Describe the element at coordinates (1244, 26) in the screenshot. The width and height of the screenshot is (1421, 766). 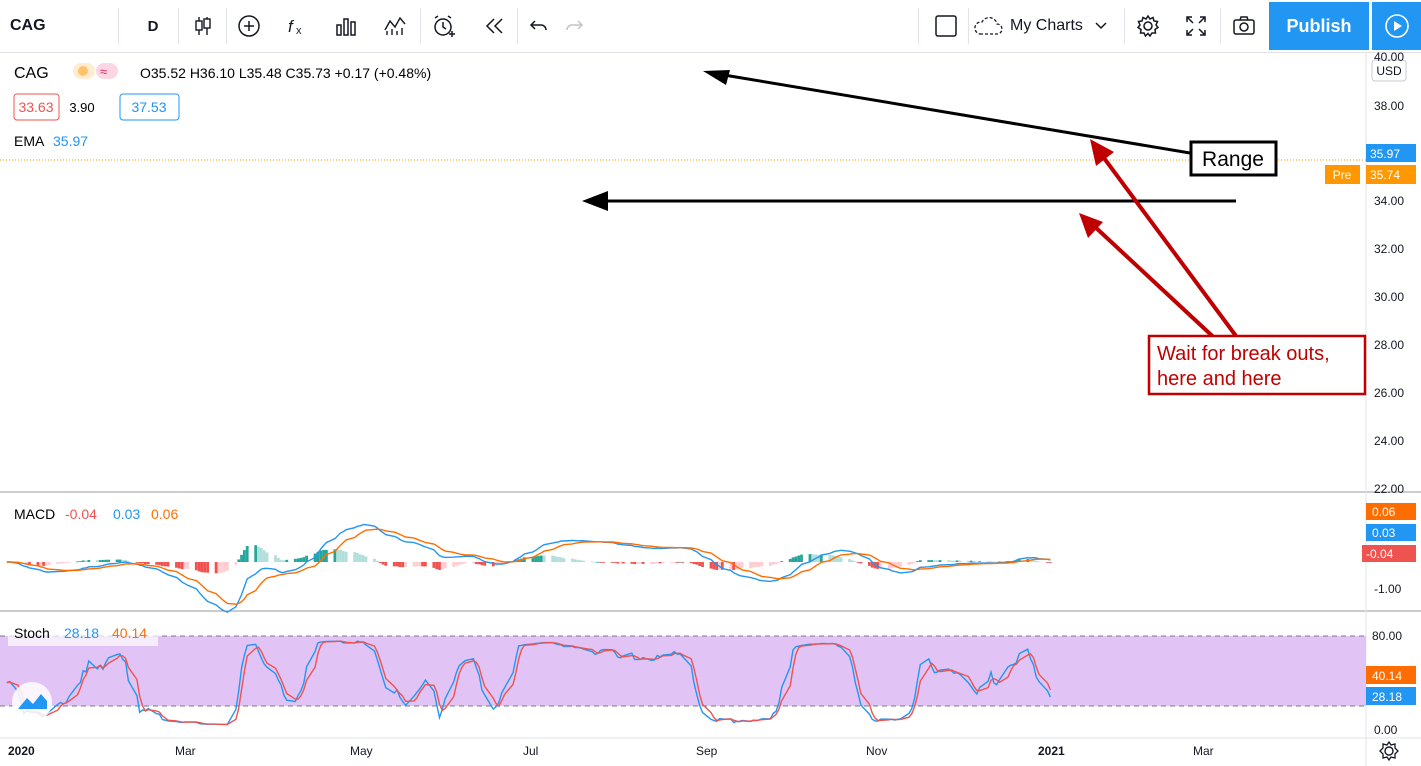
I see `camera-icon` at that location.